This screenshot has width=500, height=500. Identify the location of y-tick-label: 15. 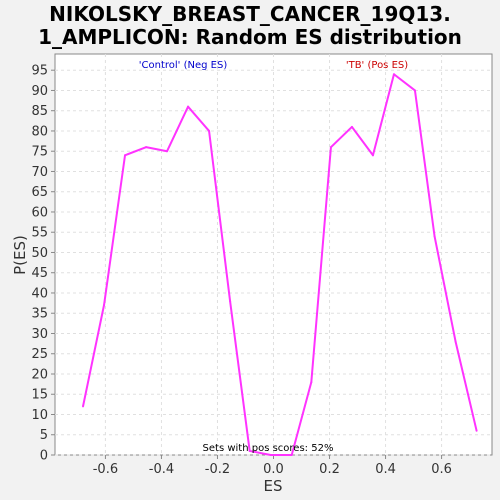
(39, 395).